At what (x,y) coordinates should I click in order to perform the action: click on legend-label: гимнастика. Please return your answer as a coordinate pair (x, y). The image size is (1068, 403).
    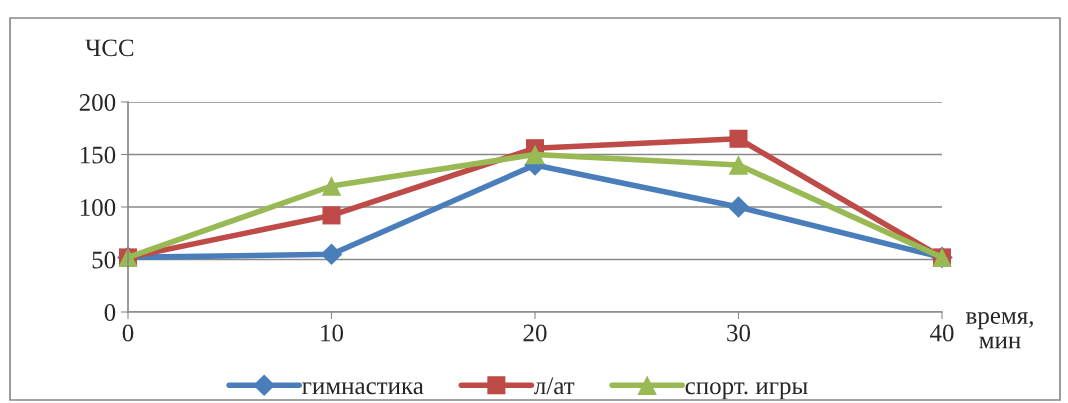
    Looking at the image, I should click on (363, 388).